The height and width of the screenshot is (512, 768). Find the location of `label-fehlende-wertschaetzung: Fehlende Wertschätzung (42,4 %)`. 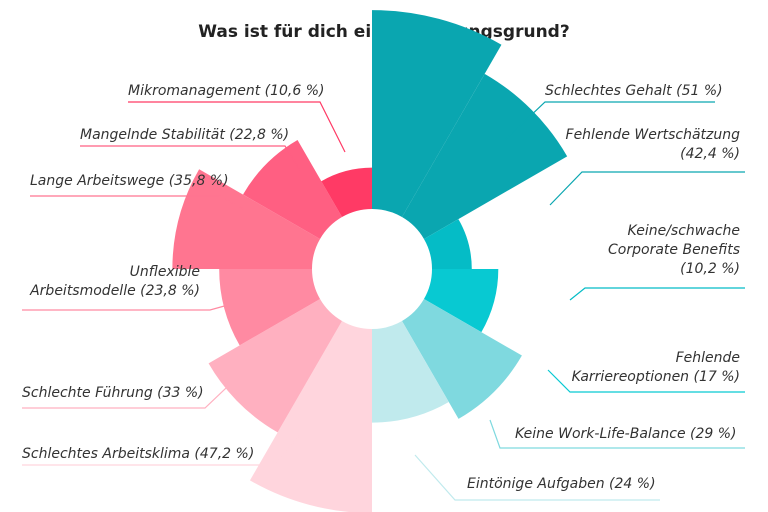

label-fehlende-wertschaetzung: Fehlende Wertschätzung (42,4 %) is located at coordinates (652, 144).